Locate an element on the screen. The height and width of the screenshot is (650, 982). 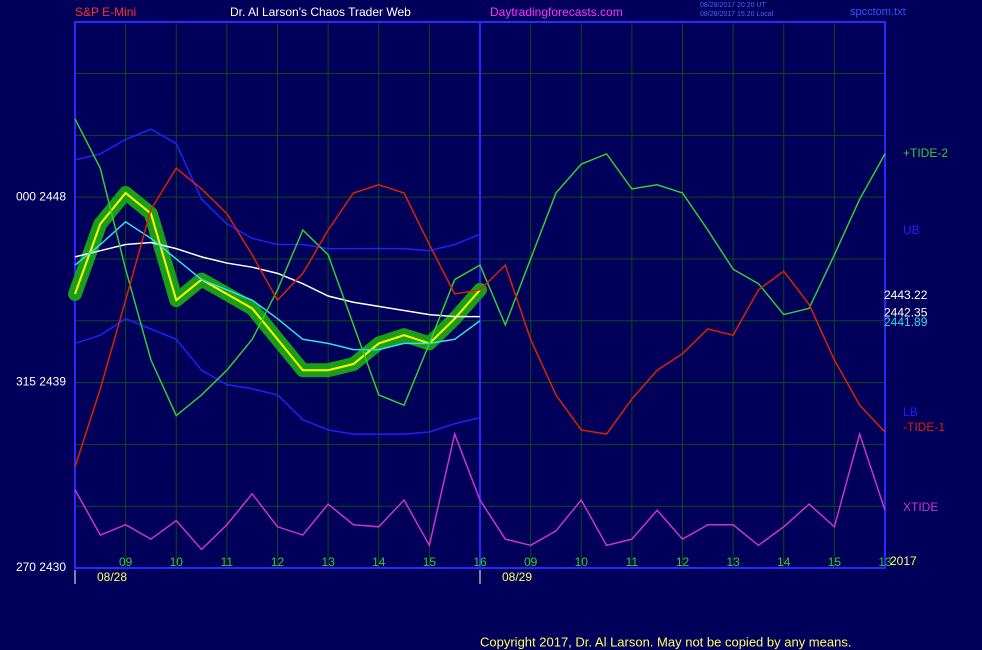
site-title: Dr. Al Larson's Chaos Trader Web is located at coordinates (320, 12).